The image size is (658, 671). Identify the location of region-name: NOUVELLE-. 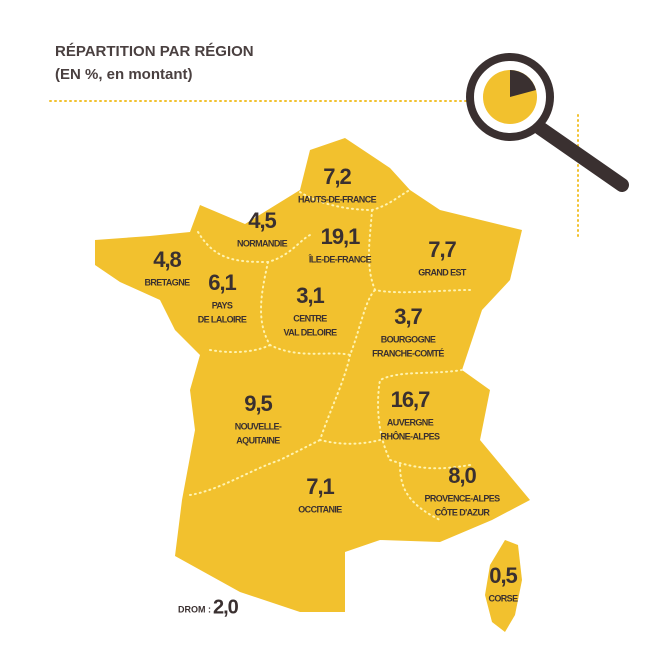
(258, 426).